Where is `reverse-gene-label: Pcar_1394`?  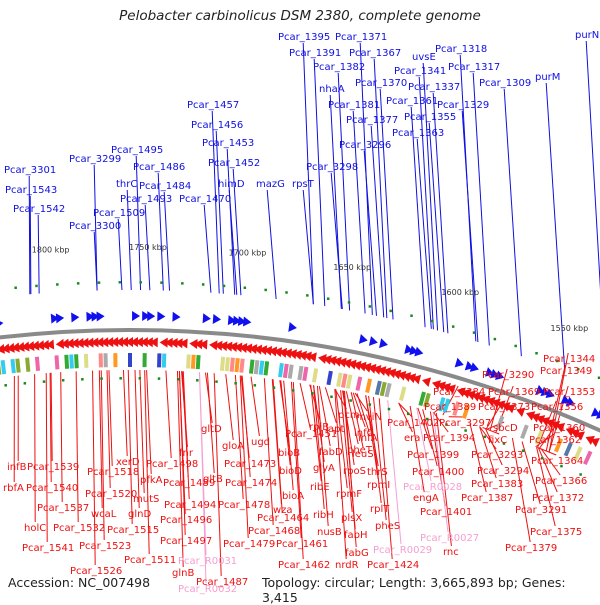
reverse-gene-label: Pcar_1394 is located at coordinates (449, 438).